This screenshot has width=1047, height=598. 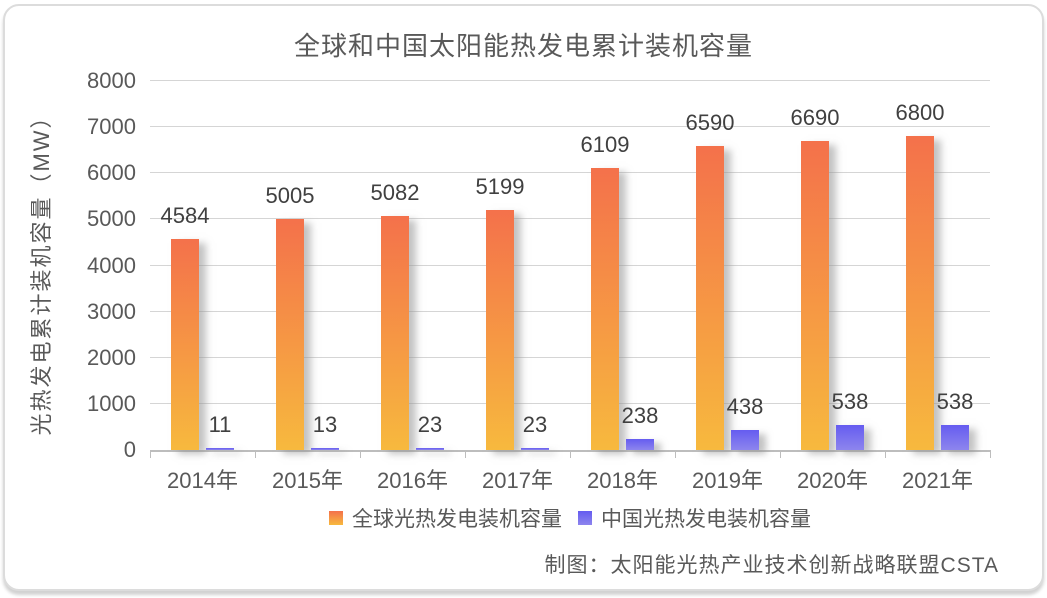 I want to click on value-label-global: 6800, so click(x=920, y=113).